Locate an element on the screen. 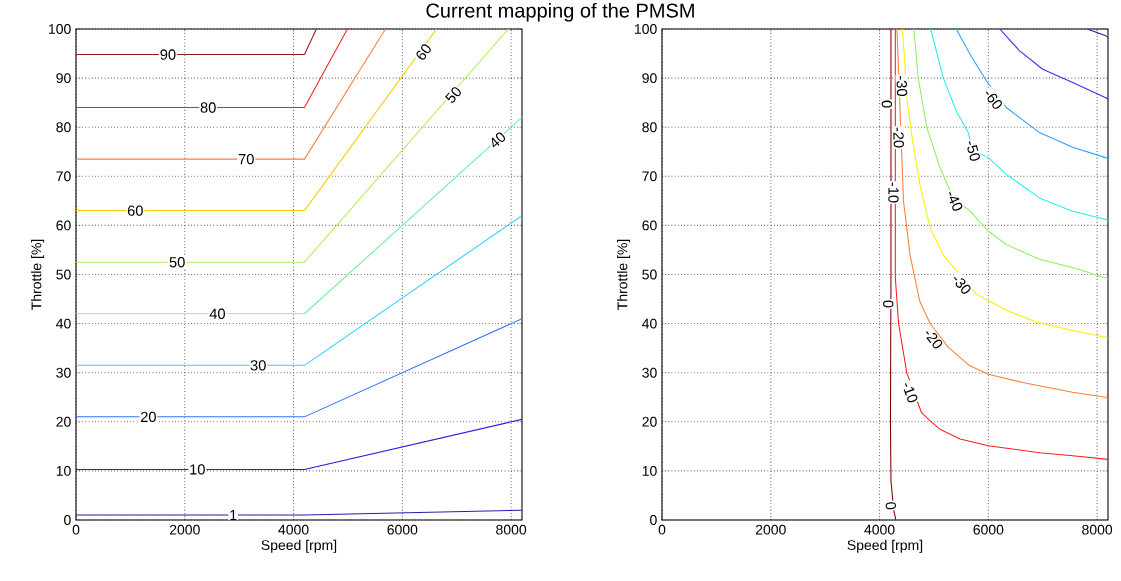 Image resolution: width=1121 pixels, height=581 pixels. annotation: -60 is located at coordinates (993, 100).